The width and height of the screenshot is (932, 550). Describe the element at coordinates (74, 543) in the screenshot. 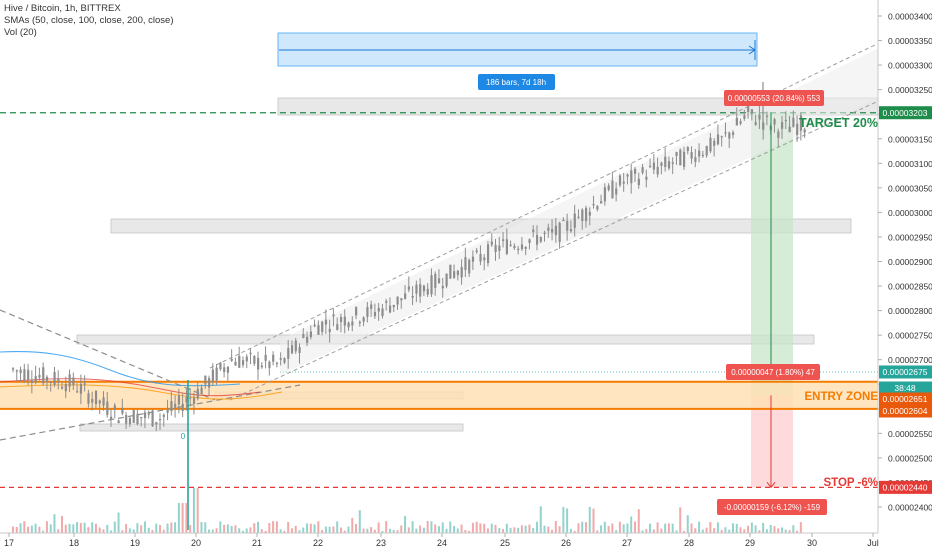

I see `x-tick-label: 18` at that location.